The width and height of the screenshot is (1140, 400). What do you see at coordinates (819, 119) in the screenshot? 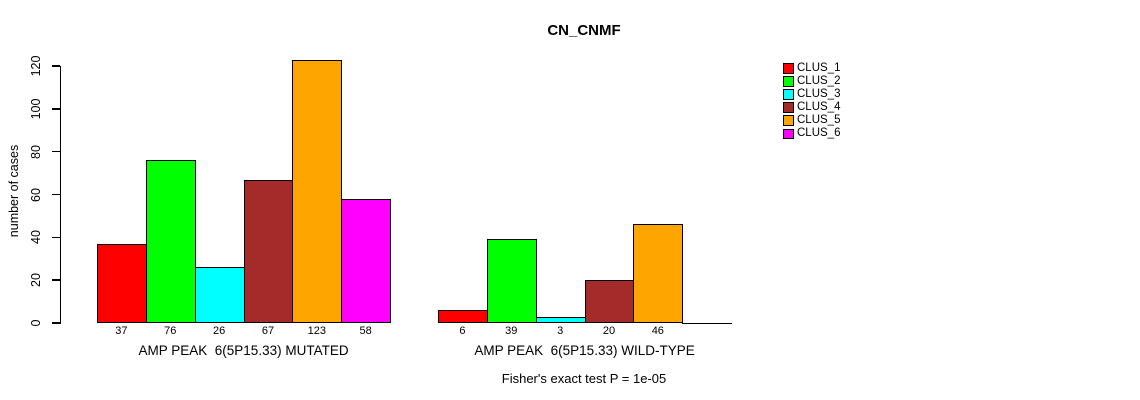
I see `legend-label: CLUS_5` at bounding box center [819, 119].